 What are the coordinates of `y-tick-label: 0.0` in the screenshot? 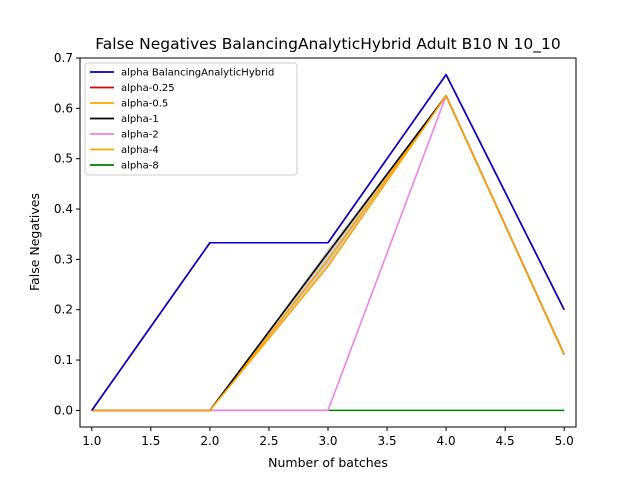 It's located at (63, 410).